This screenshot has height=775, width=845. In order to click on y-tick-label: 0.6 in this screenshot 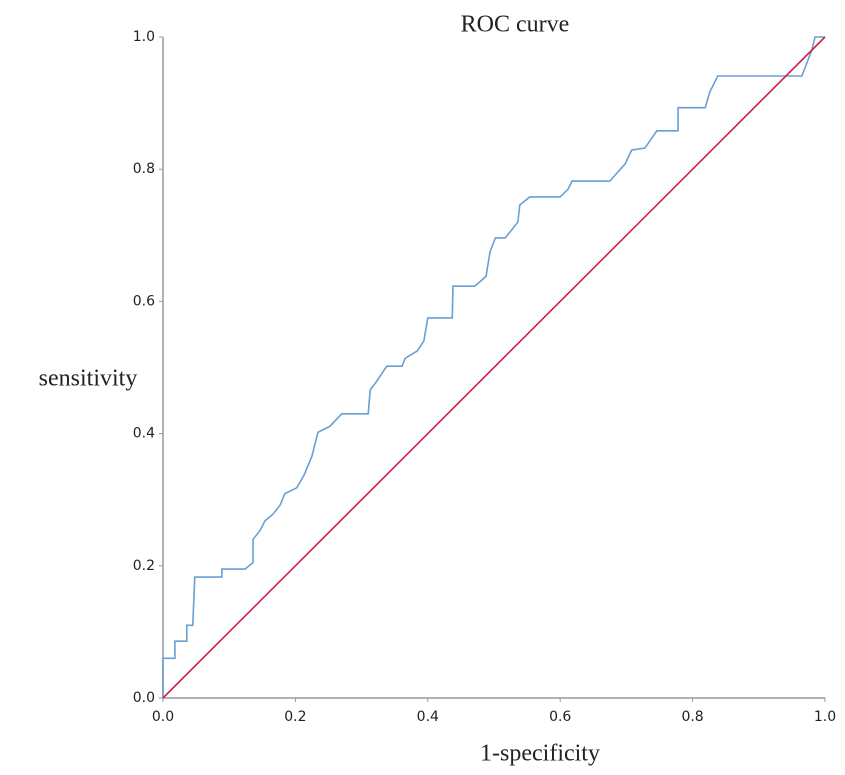, I will do `click(144, 301)`.